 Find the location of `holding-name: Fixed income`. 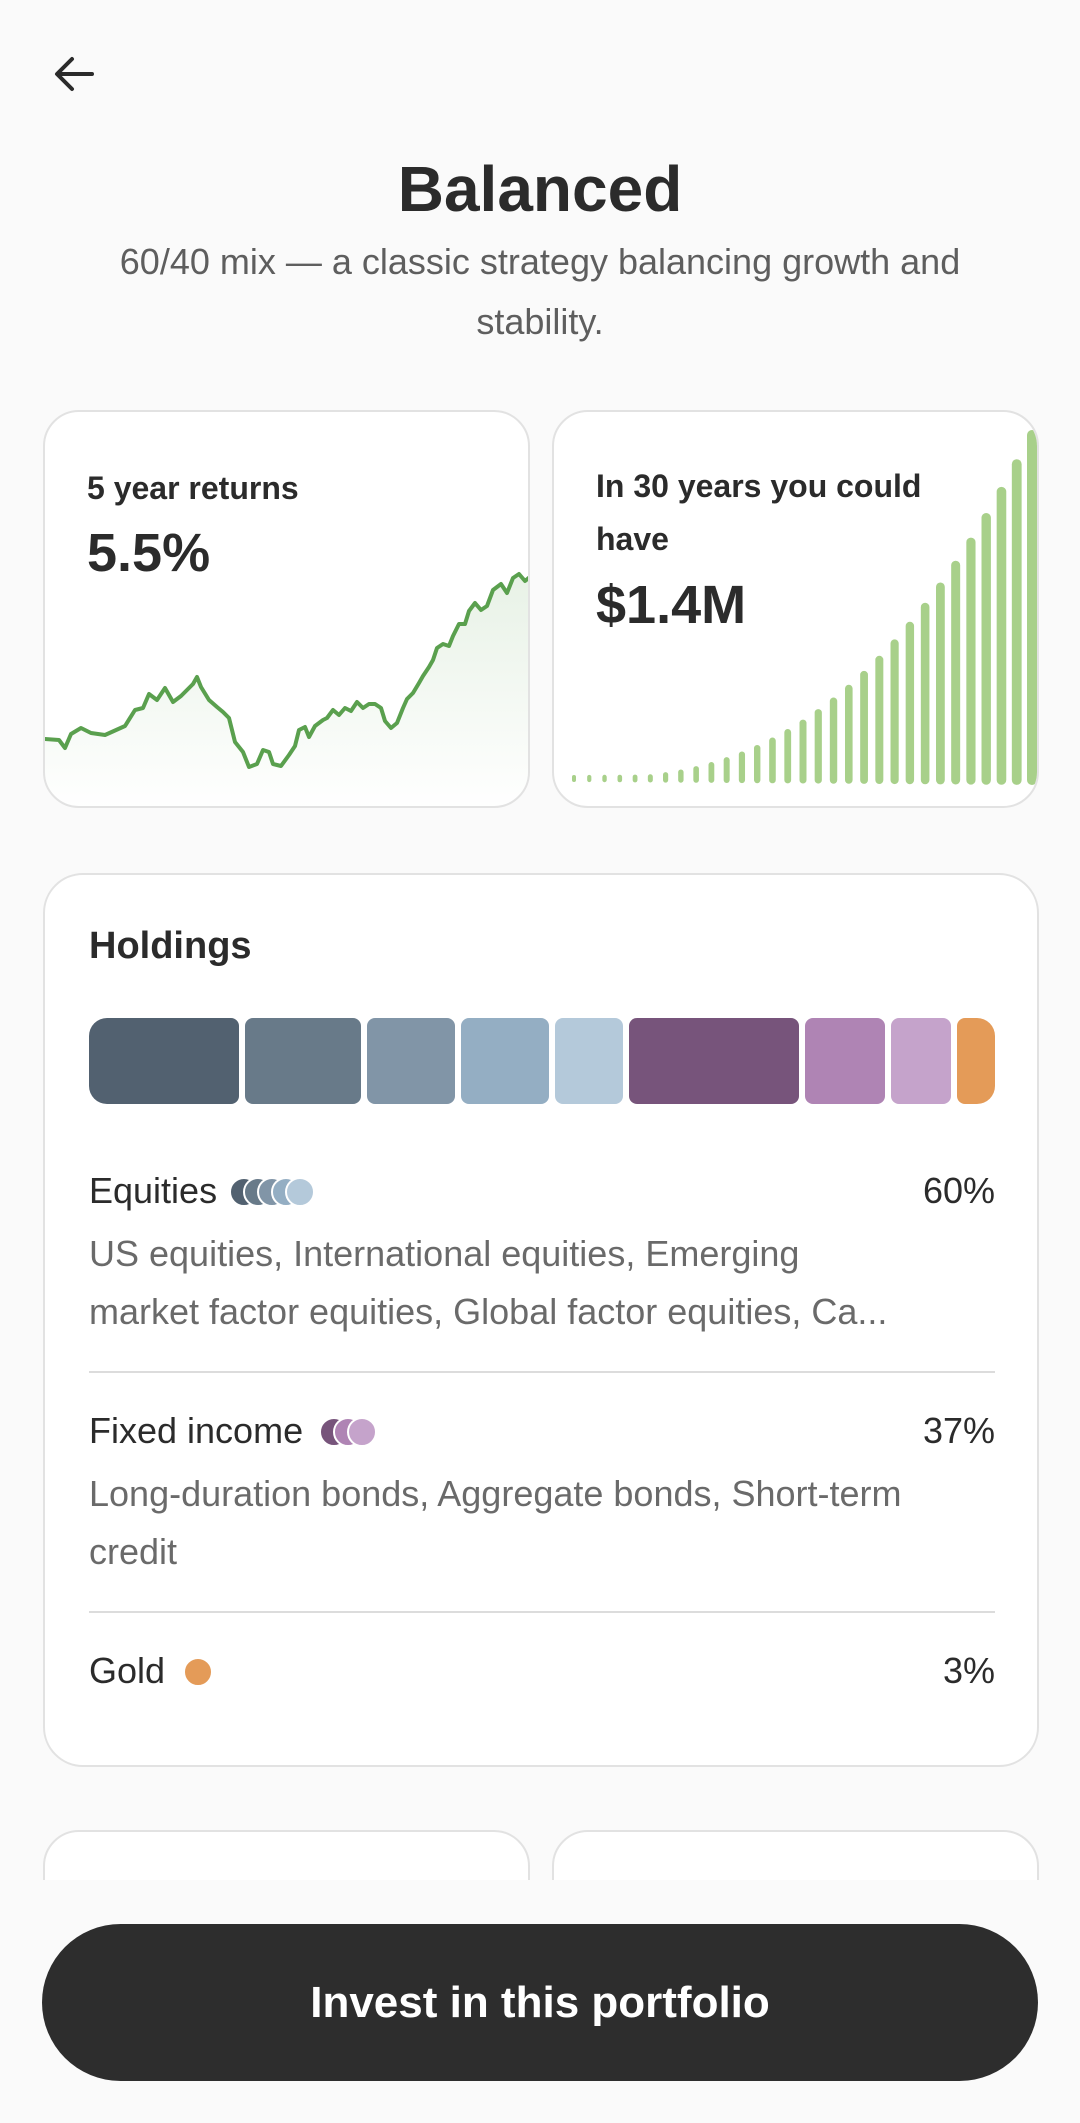

holding-name: Fixed income is located at coordinates (196, 1430).